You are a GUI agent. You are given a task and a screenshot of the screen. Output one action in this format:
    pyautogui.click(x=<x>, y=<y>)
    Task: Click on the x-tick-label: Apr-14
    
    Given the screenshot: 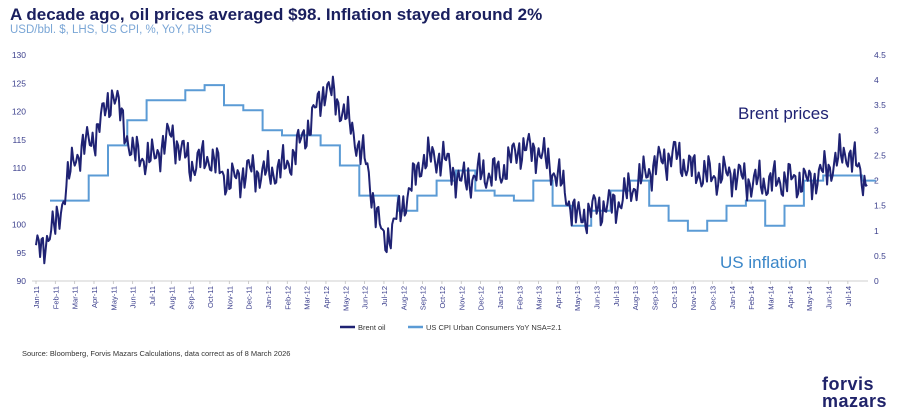 What is the action you would take?
    pyautogui.click(x=790, y=297)
    